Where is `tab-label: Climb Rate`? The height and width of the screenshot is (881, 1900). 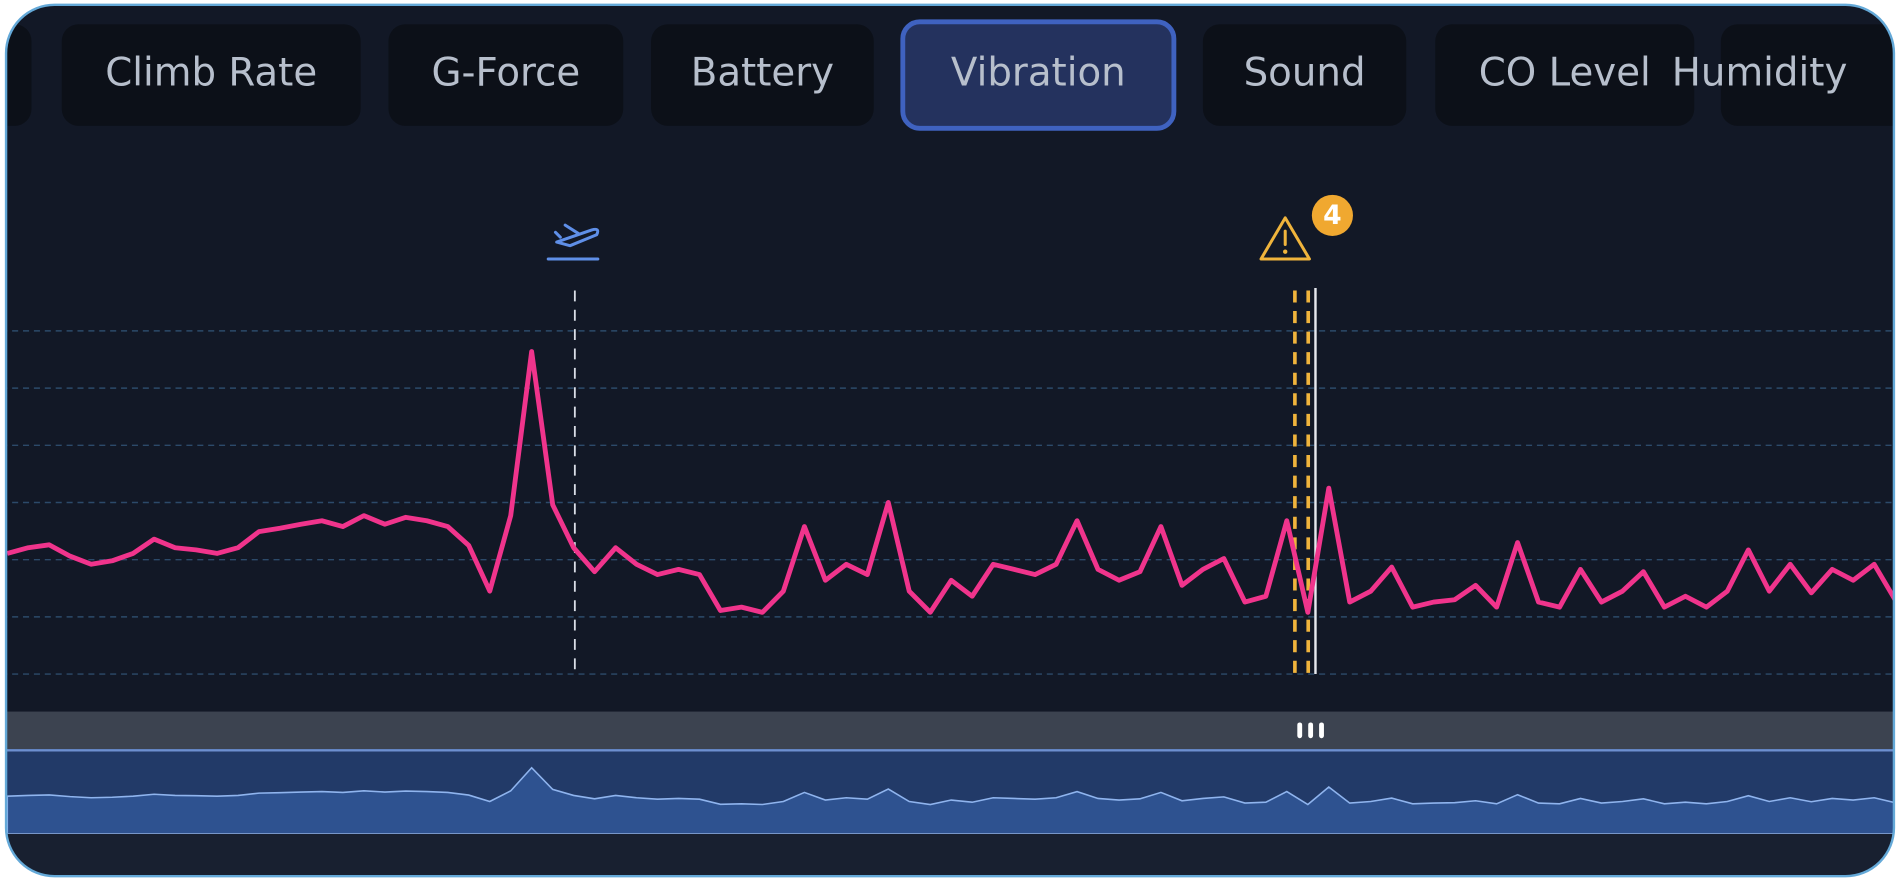 tab-label: Climb Rate is located at coordinates (211, 73).